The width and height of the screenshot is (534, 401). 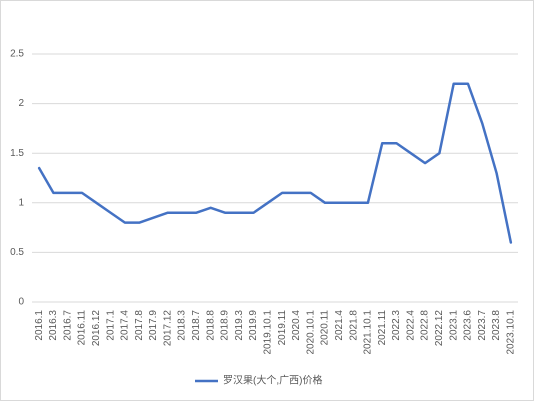 I want to click on y-tick-label: 1, so click(x=21, y=202).